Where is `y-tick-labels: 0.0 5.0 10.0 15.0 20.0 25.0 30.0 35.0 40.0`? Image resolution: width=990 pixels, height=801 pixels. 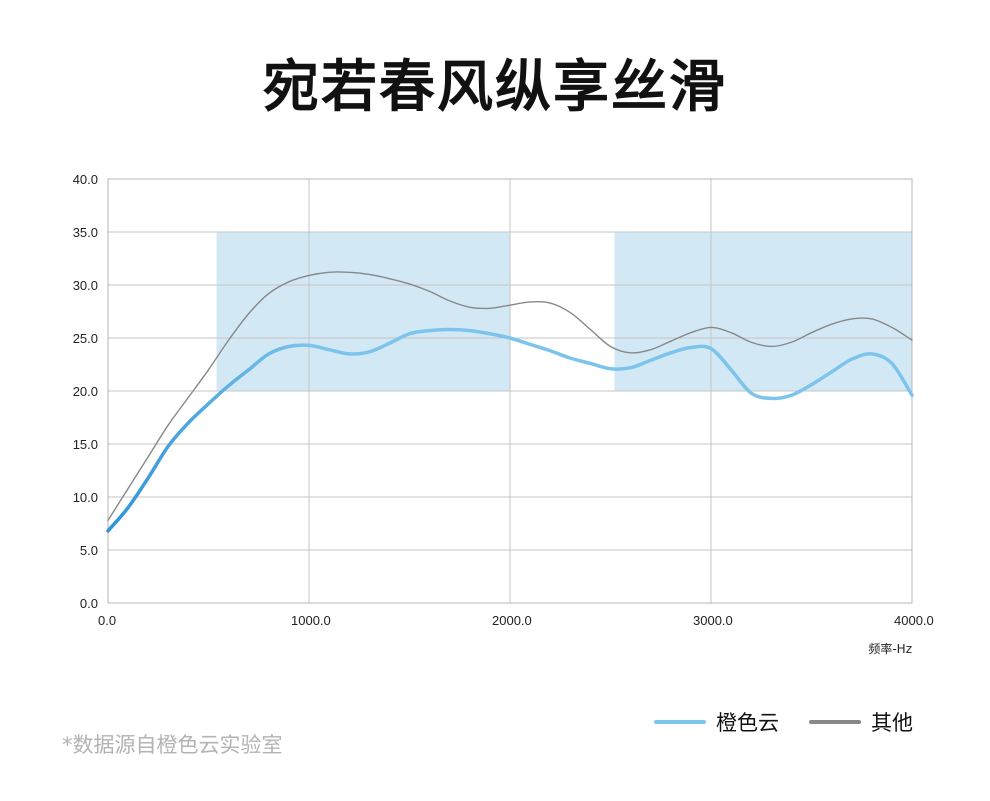 y-tick-labels: 0.0 5.0 10.0 15.0 20.0 25.0 30.0 35.0 40.0 is located at coordinates (85, 391).